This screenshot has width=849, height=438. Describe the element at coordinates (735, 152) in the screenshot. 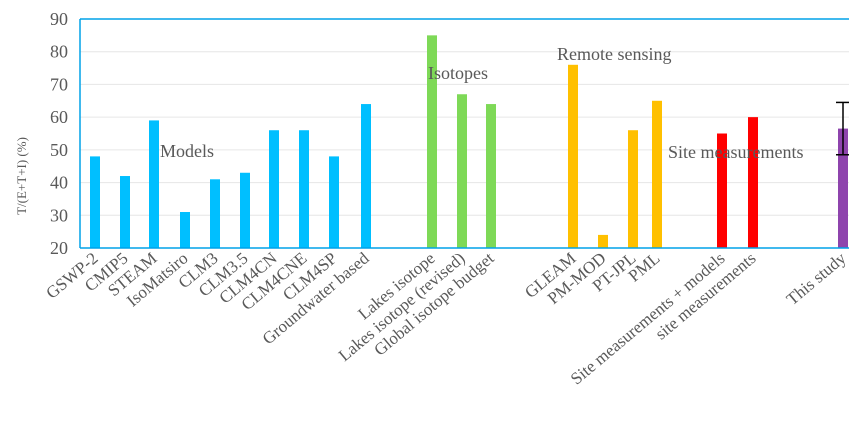

I see `group-annotation: Site measurements` at that location.